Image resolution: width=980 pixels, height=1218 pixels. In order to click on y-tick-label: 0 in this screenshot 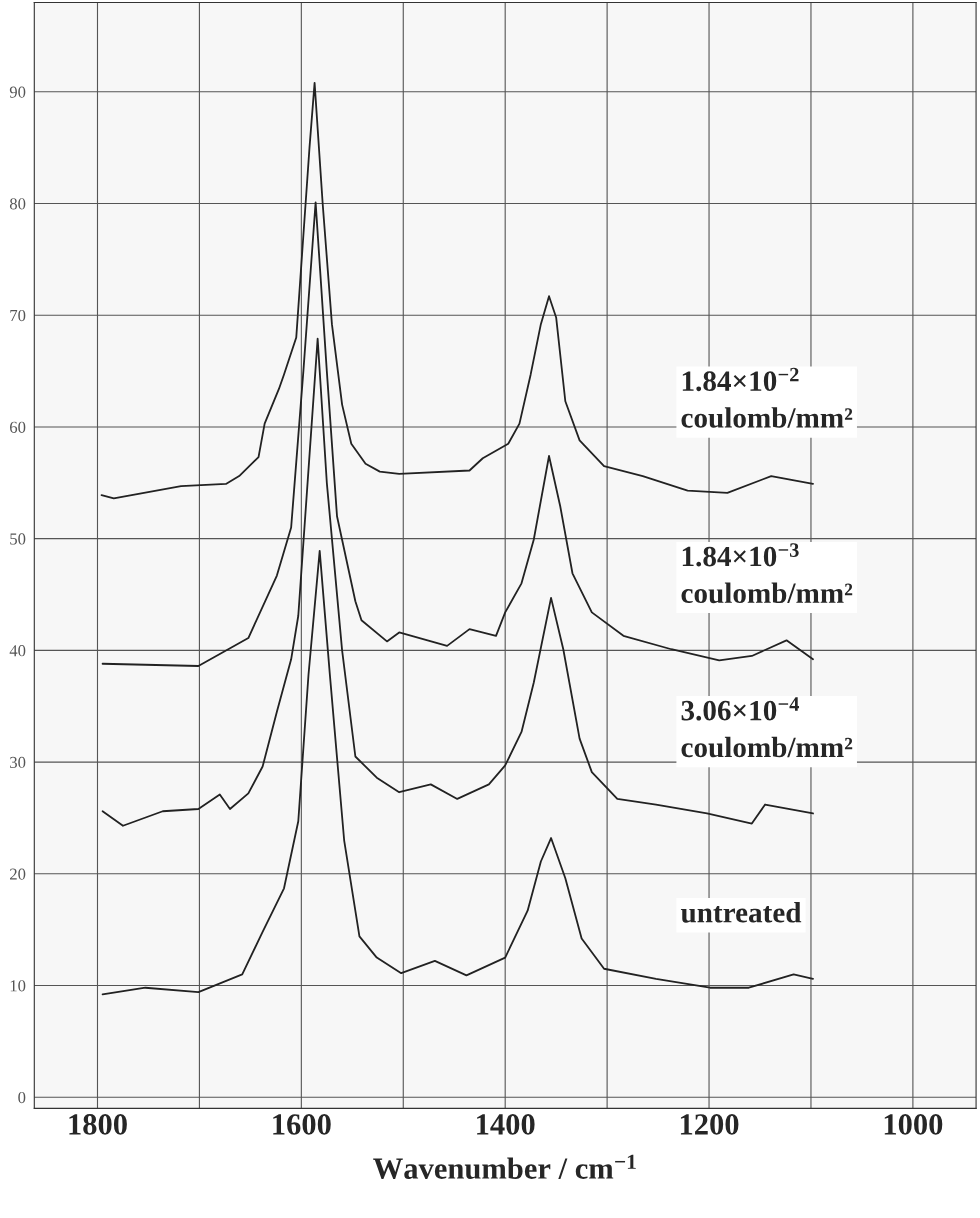, I will do `click(22, 1097)`.